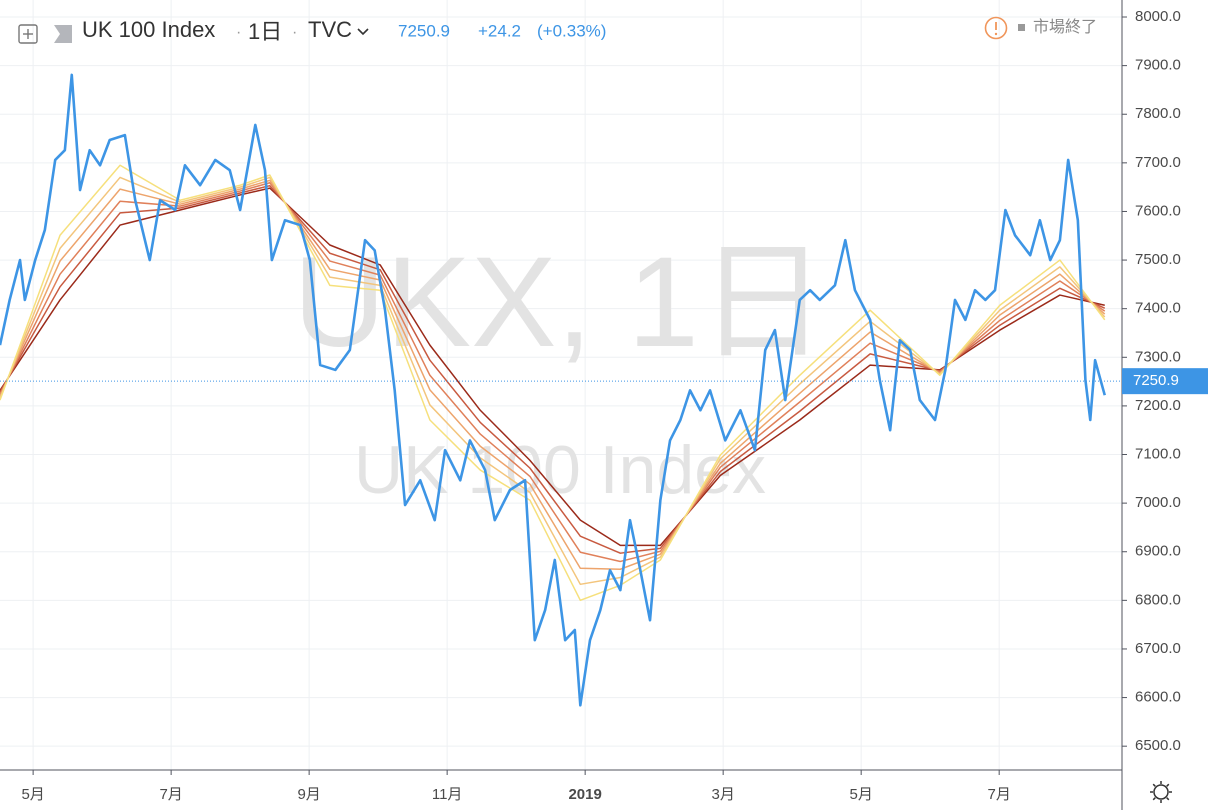 The image size is (1208, 810). What do you see at coordinates (1158, 308) in the screenshot?
I see `y-tick-label: 7400.0` at bounding box center [1158, 308].